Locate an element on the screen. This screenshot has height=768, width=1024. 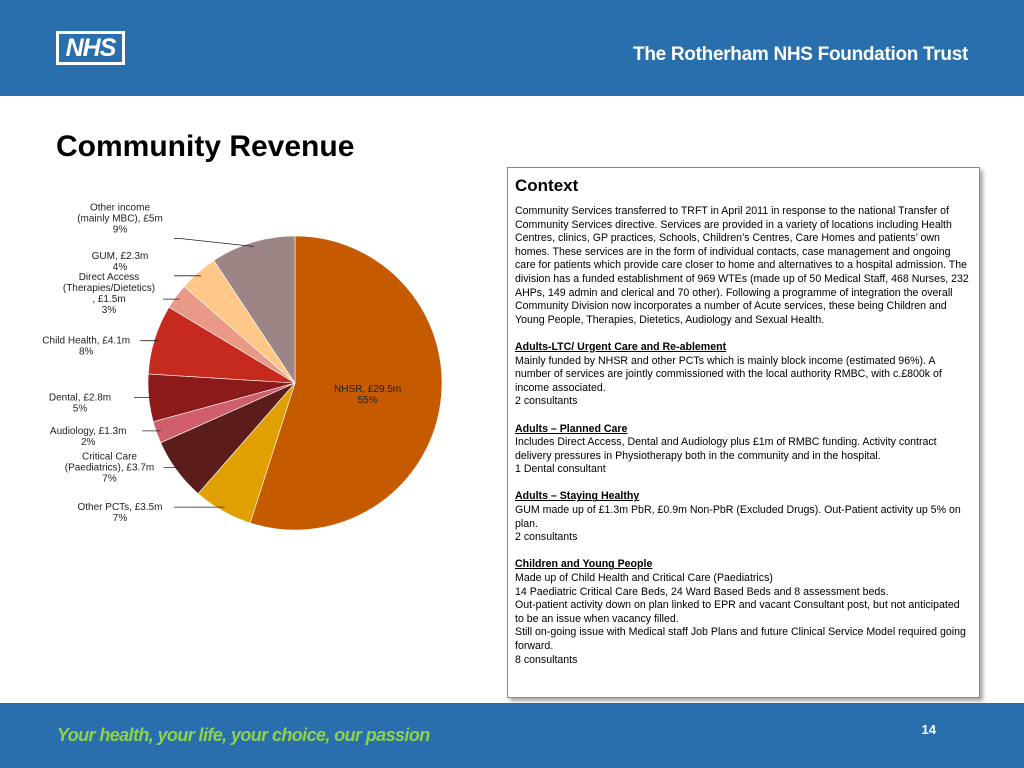
pie-slice-label: GUM, £2.3m 4% is located at coordinates (120, 262).